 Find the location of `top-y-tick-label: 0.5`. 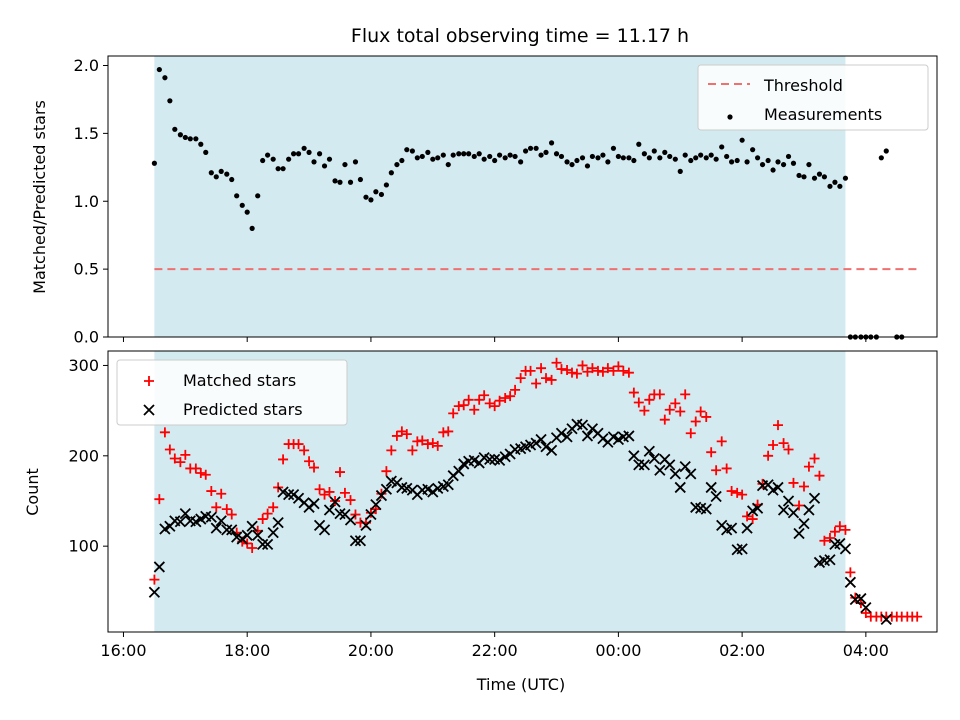

top-y-tick-label: 0.5 is located at coordinates (86, 269).